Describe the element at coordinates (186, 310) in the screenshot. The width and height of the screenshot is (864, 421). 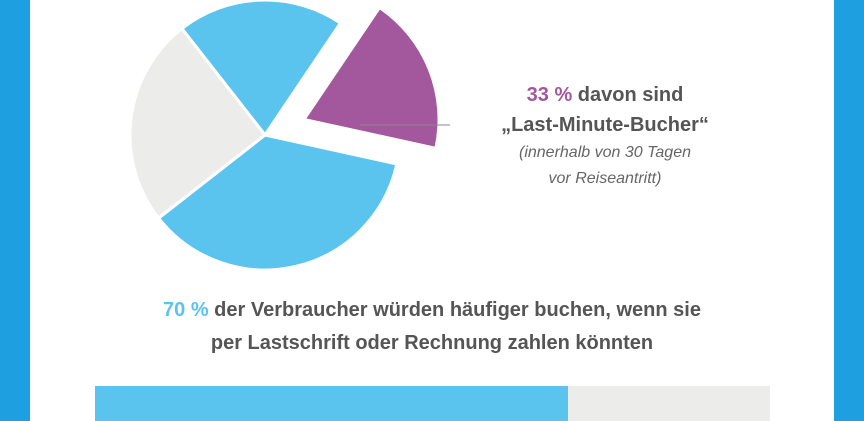
I see `headline-percent: 70 %` at that location.